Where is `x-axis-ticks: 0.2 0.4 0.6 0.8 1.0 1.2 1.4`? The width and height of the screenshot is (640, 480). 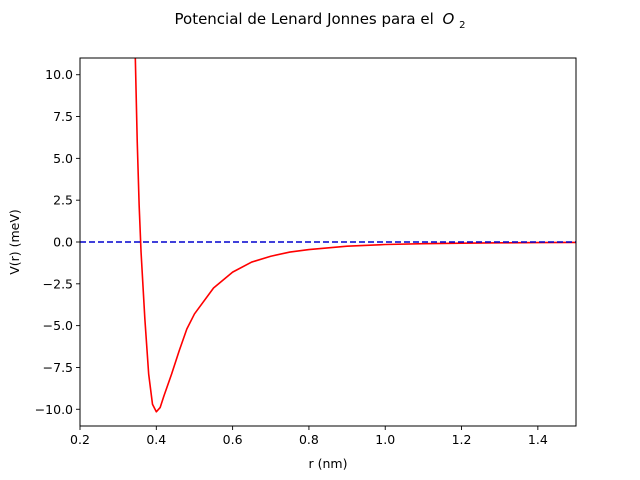 x-axis-ticks: 0.2 0.4 0.6 0.8 1.0 1.2 1.4 is located at coordinates (309, 436).